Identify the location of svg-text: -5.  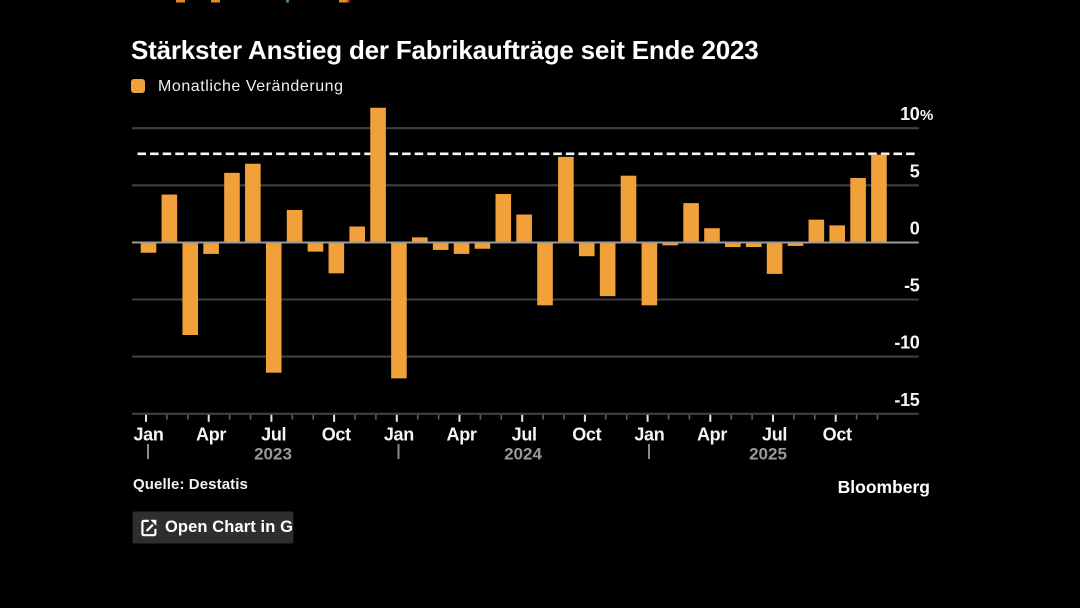
(912, 286).